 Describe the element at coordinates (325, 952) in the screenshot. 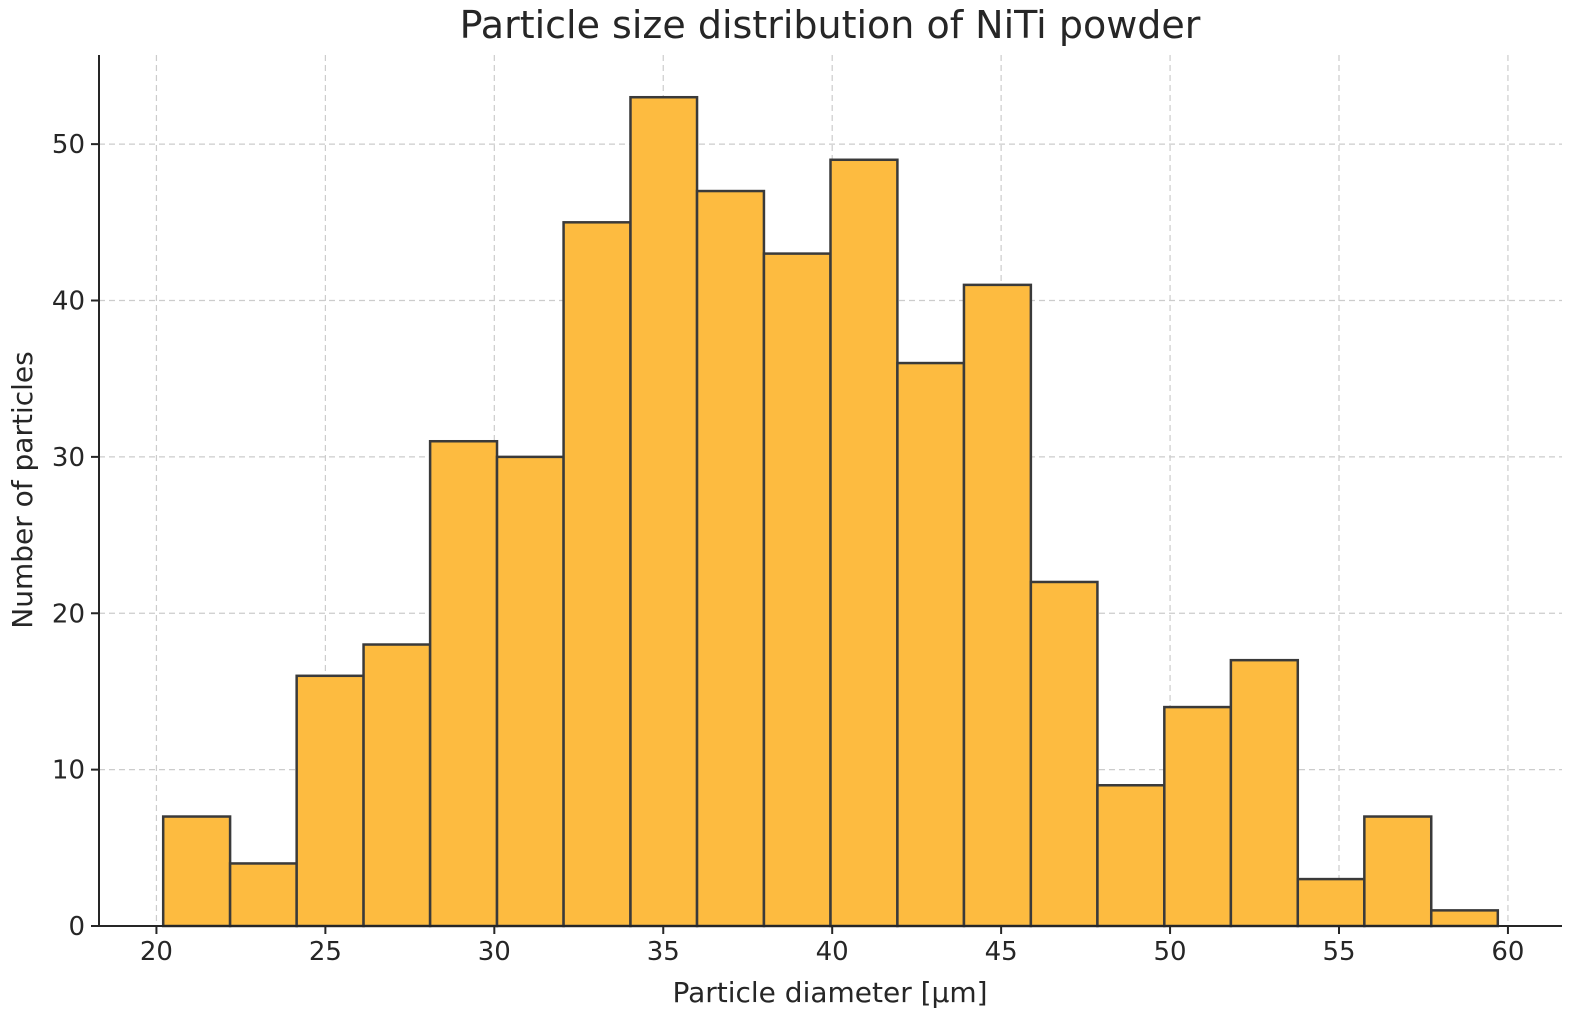

I see `x-tick-label: 25` at that location.